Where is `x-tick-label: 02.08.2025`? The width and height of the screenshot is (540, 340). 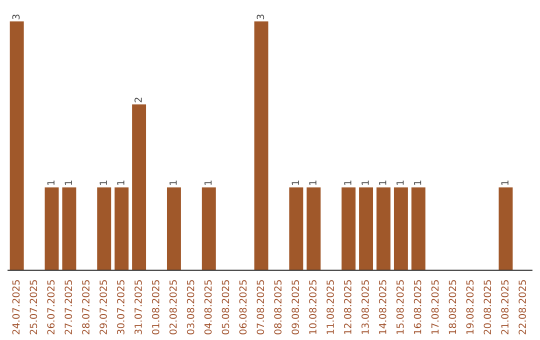
x-tick-label: 02.08.2025 is located at coordinates (173, 307).